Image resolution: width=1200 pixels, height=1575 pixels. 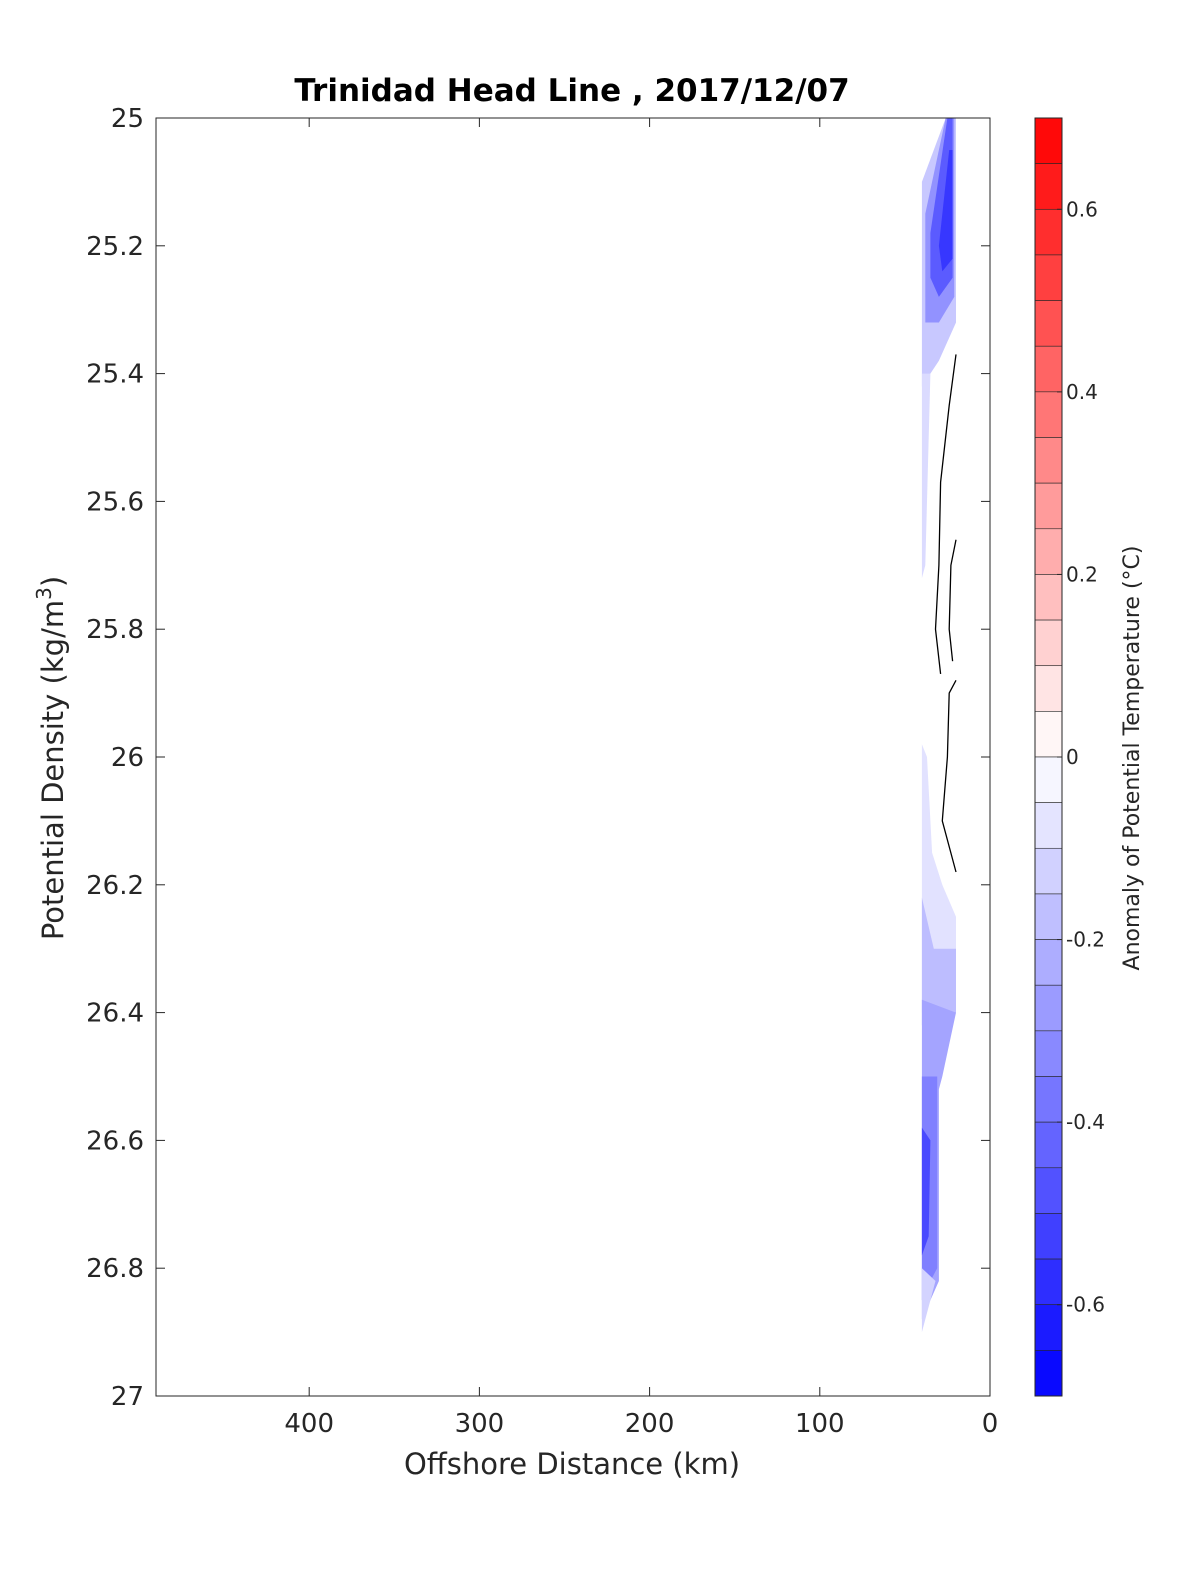 What do you see at coordinates (127, 758) in the screenshot?
I see `y-tick-label: 26` at bounding box center [127, 758].